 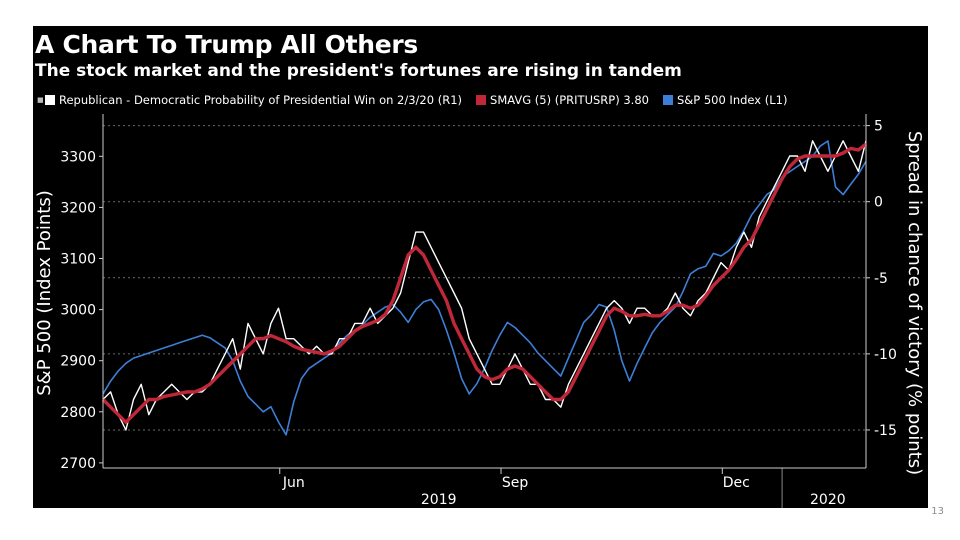 I want to click on legend-label-smavg: SMAVG (5) (PRITUSRP) 3.80, so click(x=569, y=100).